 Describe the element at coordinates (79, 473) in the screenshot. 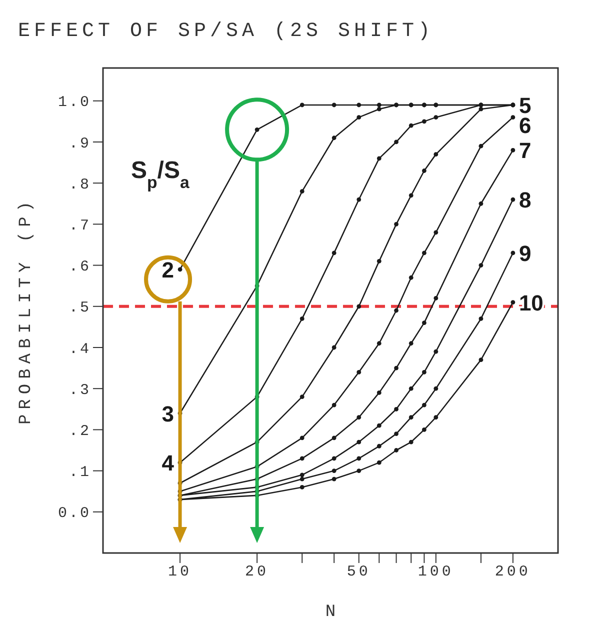

I see `y-tick-label: .1` at that location.